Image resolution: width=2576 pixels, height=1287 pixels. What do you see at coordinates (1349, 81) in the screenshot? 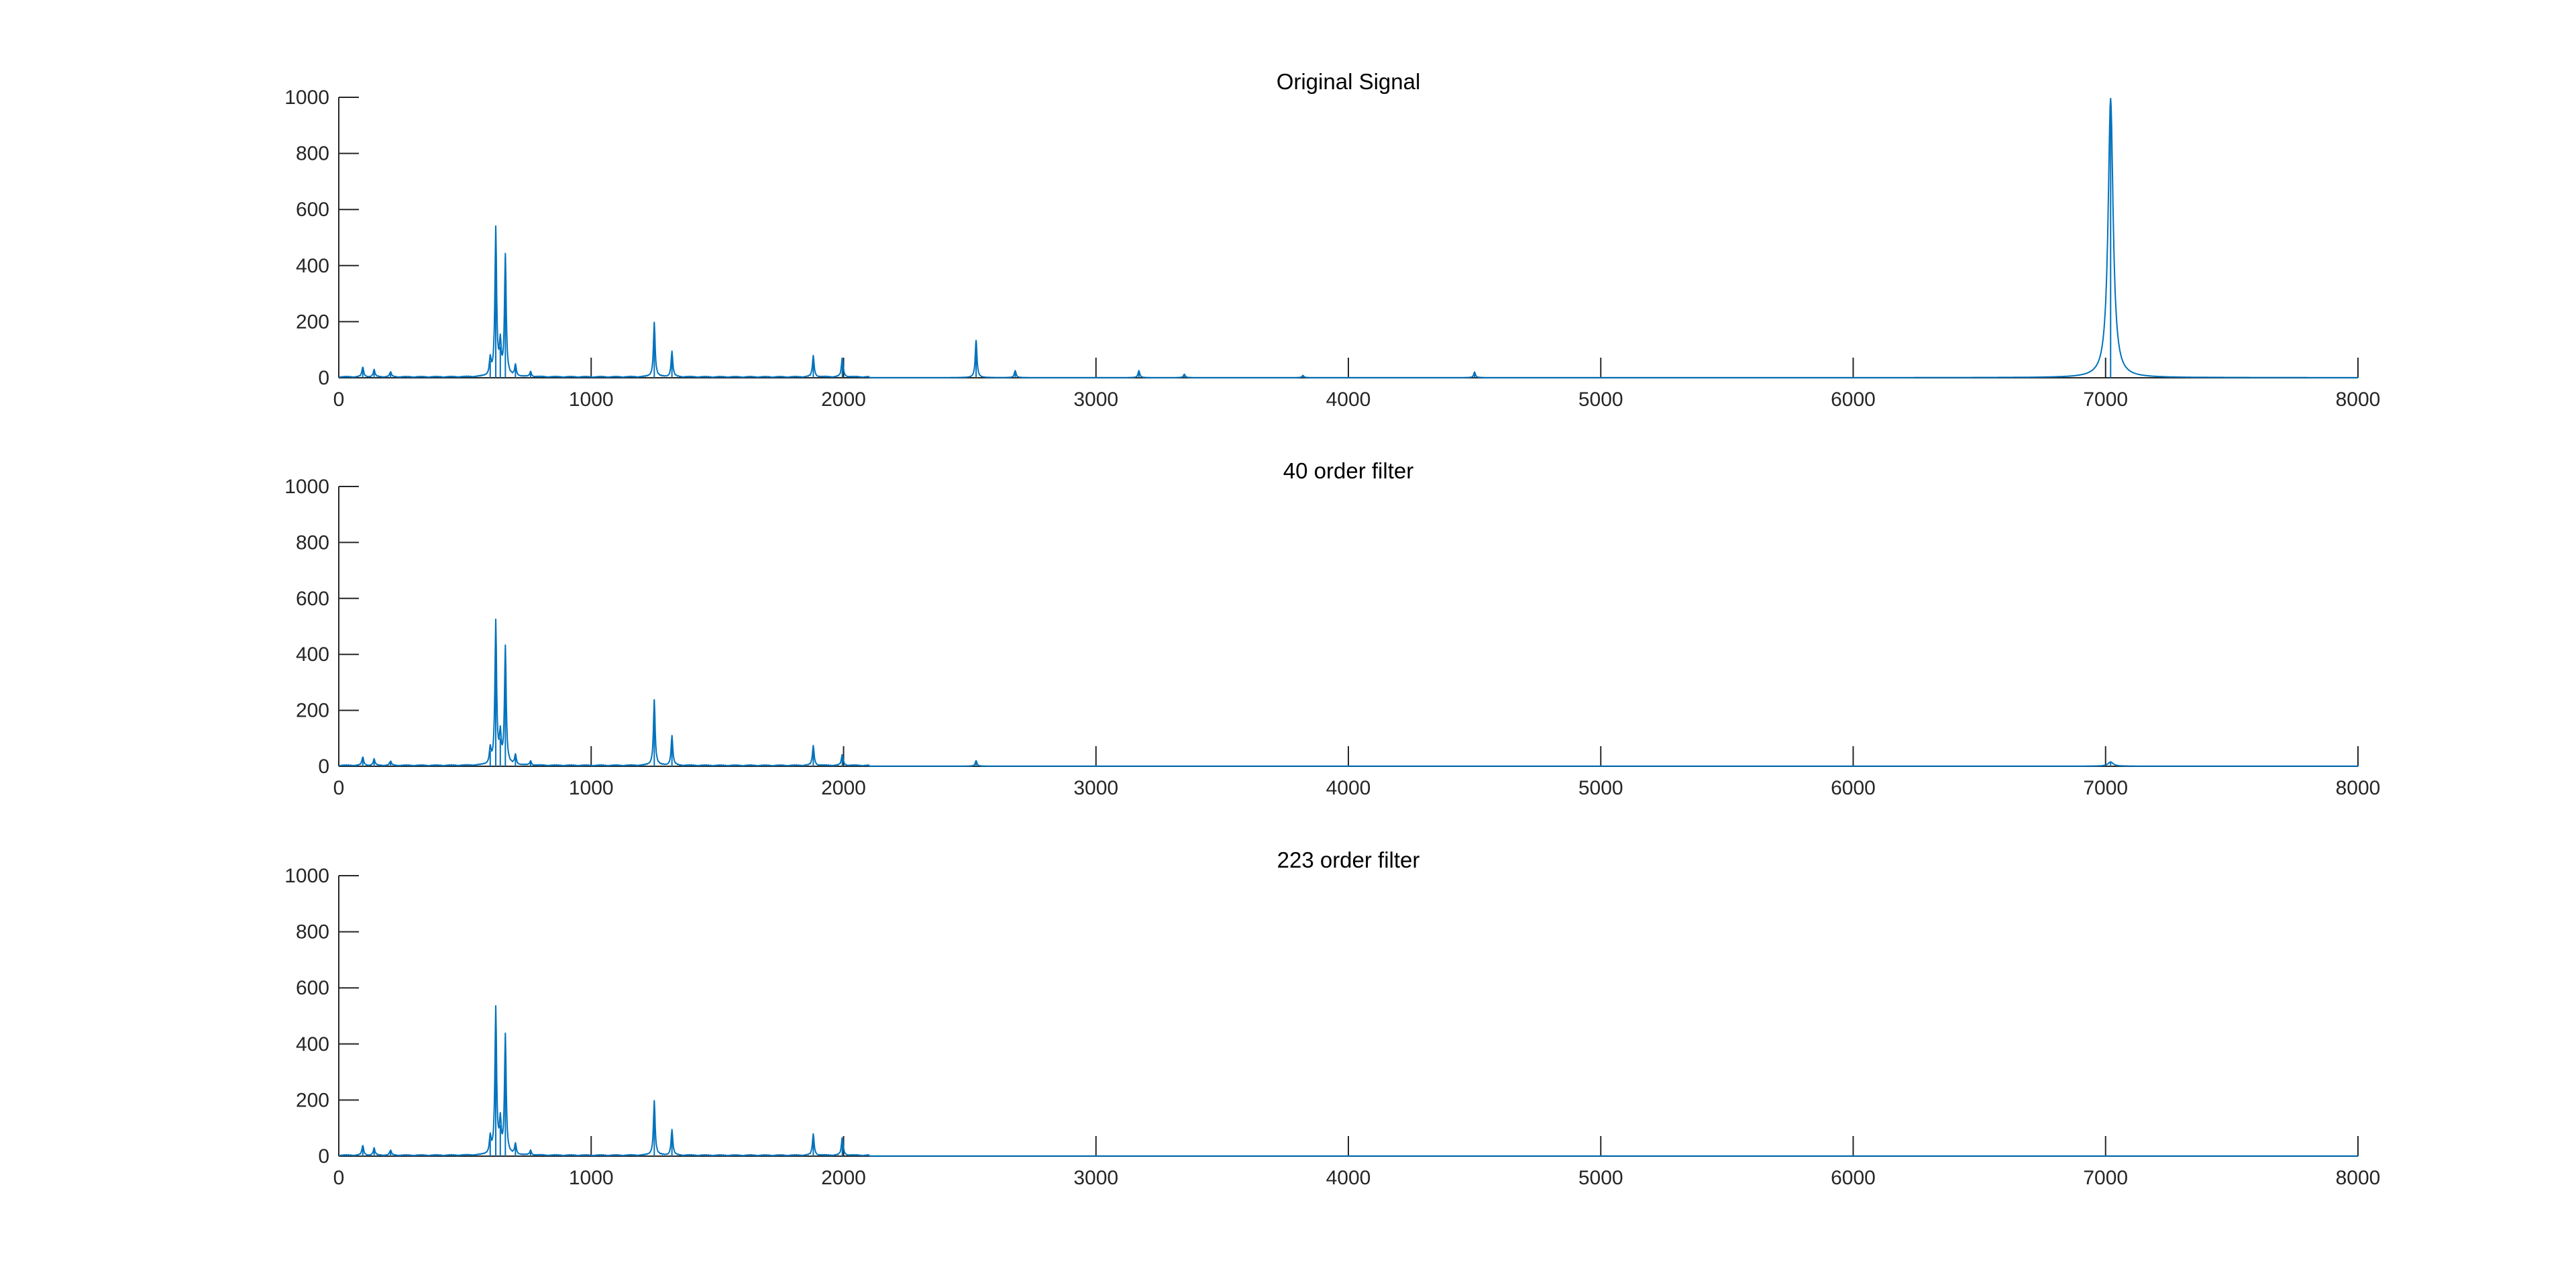
I see `chart-title: Original Signal` at bounding box center [1349, 81].